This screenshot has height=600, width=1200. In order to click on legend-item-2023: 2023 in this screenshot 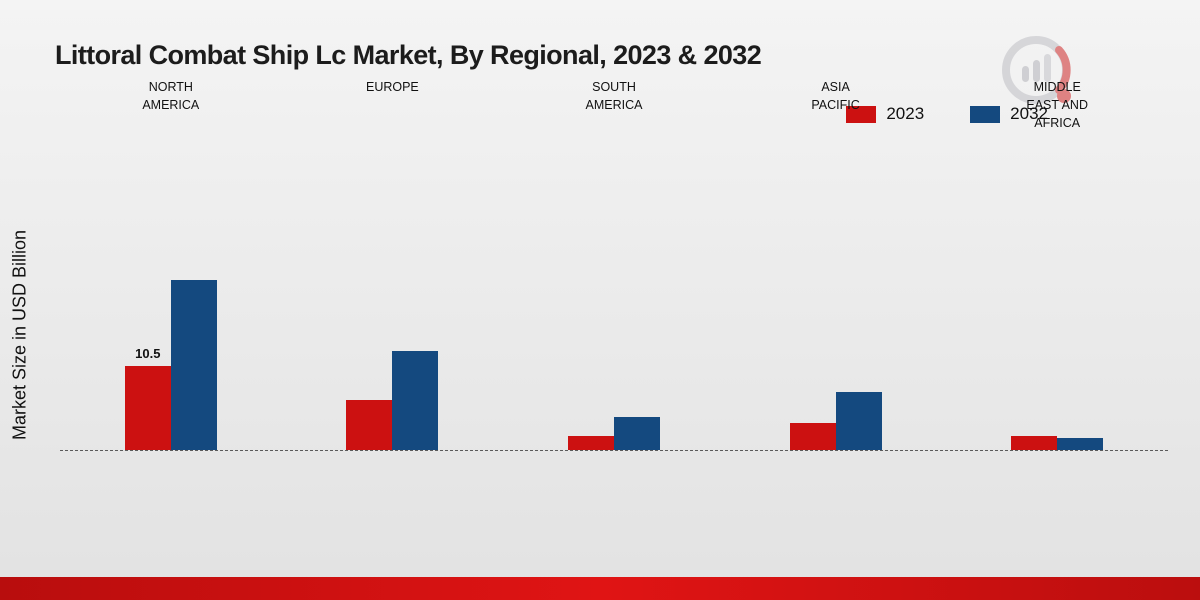, I will do `click(885, 114)`.